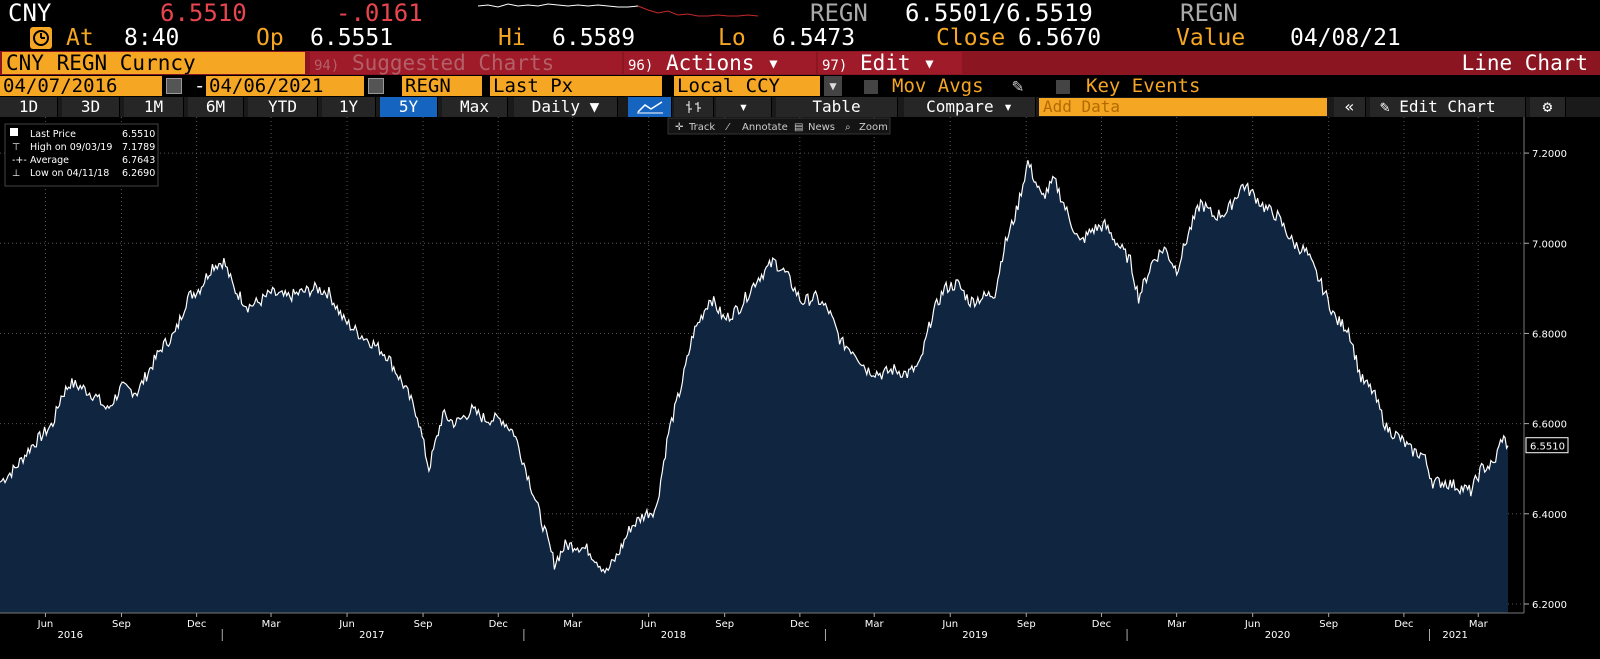  I want to click on y-axis: 6.2000 6.4000 6.6000 6.8000 7.0000 7.2000, so click(1545, 365).